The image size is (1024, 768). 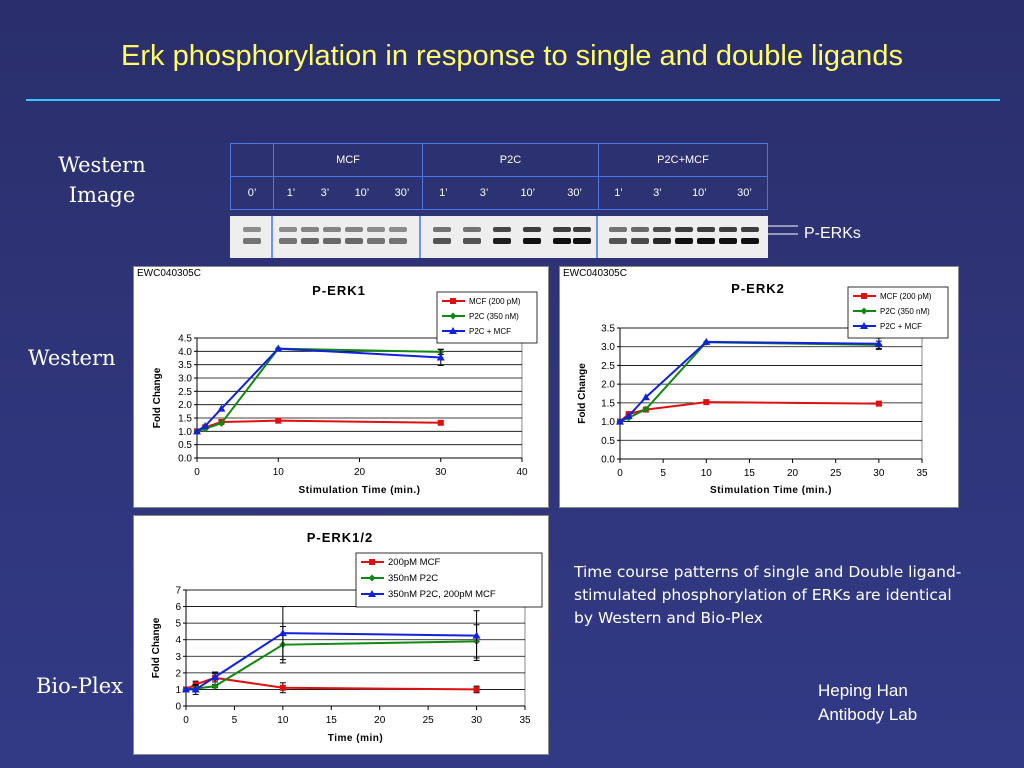 What do you see at coordinates (331, 650) in the screenshot?
I see `series-350nm-p2c-200pm-mcf` at bounding box center [331, 650].